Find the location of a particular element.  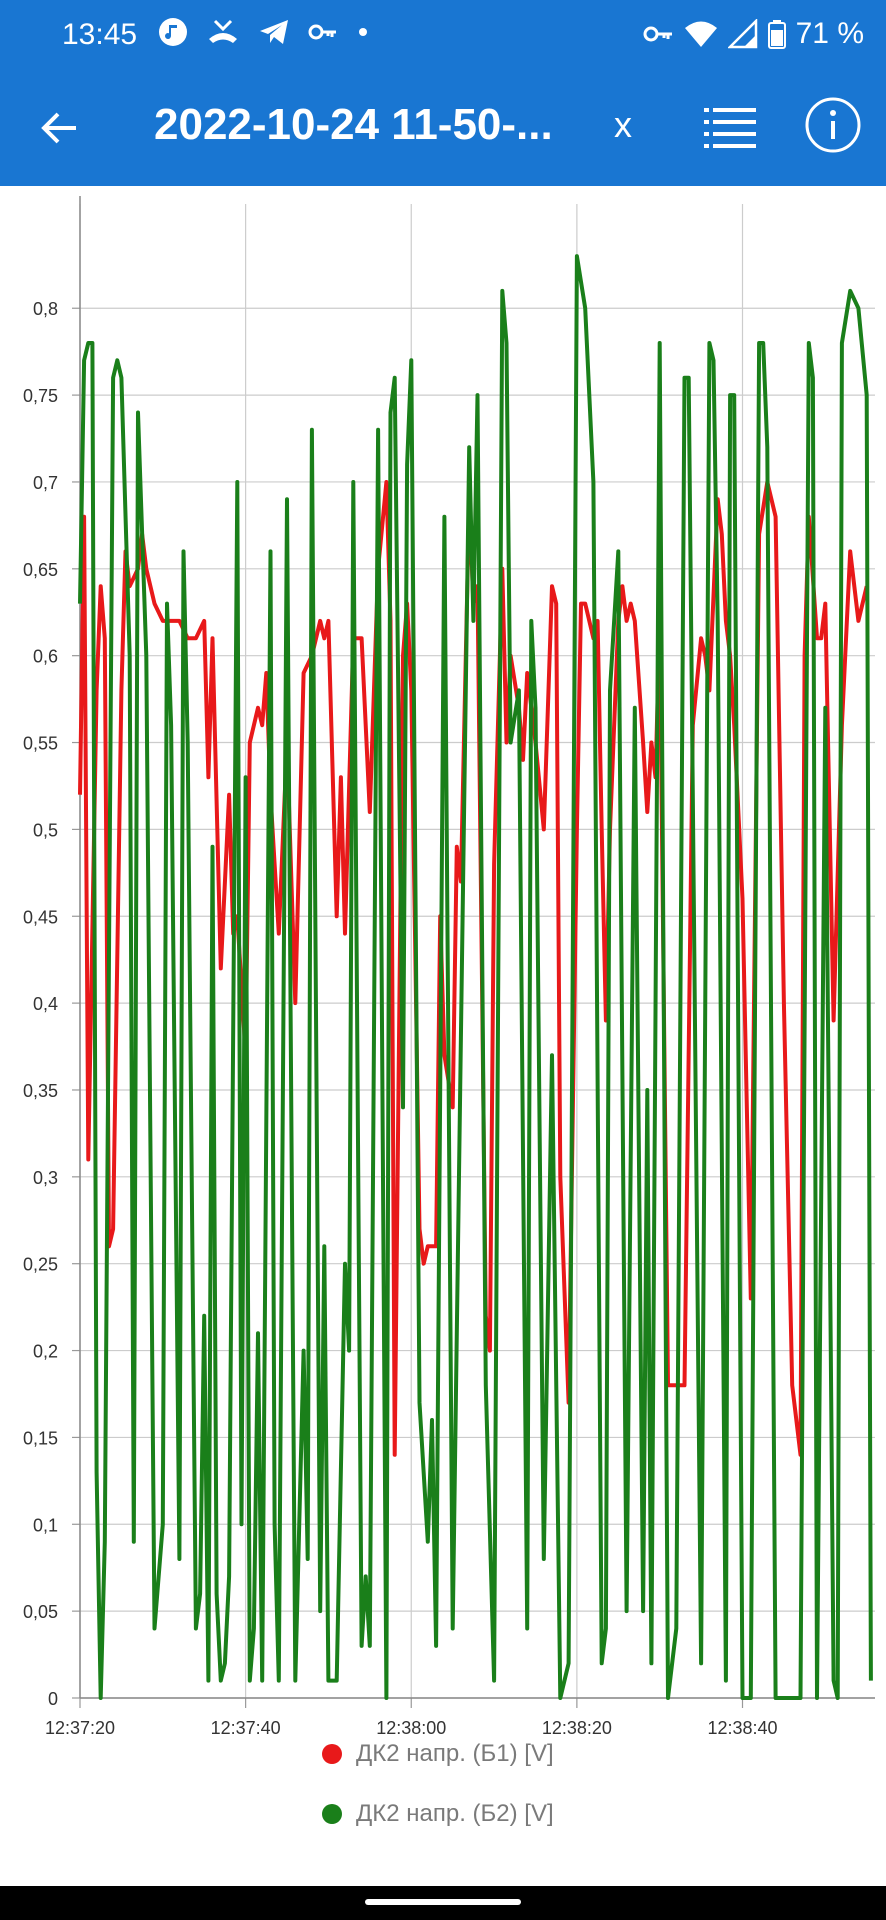

x-tick-label: 12:37:40 is located at coordinates (246, 1728).